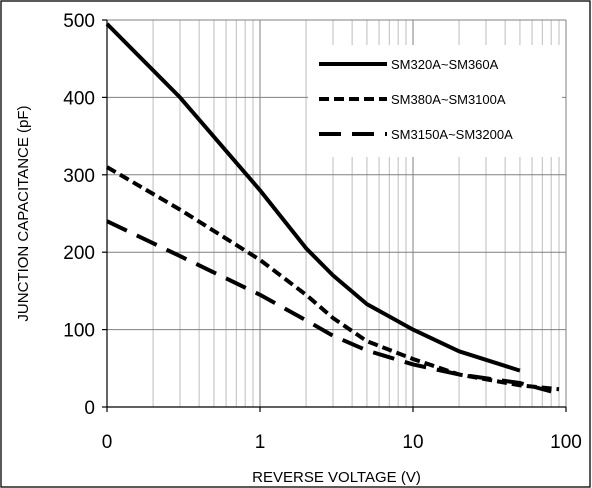 This screenshot has width=592, height=488. I want to click on y-tick-label: 0, so click(89, 408).